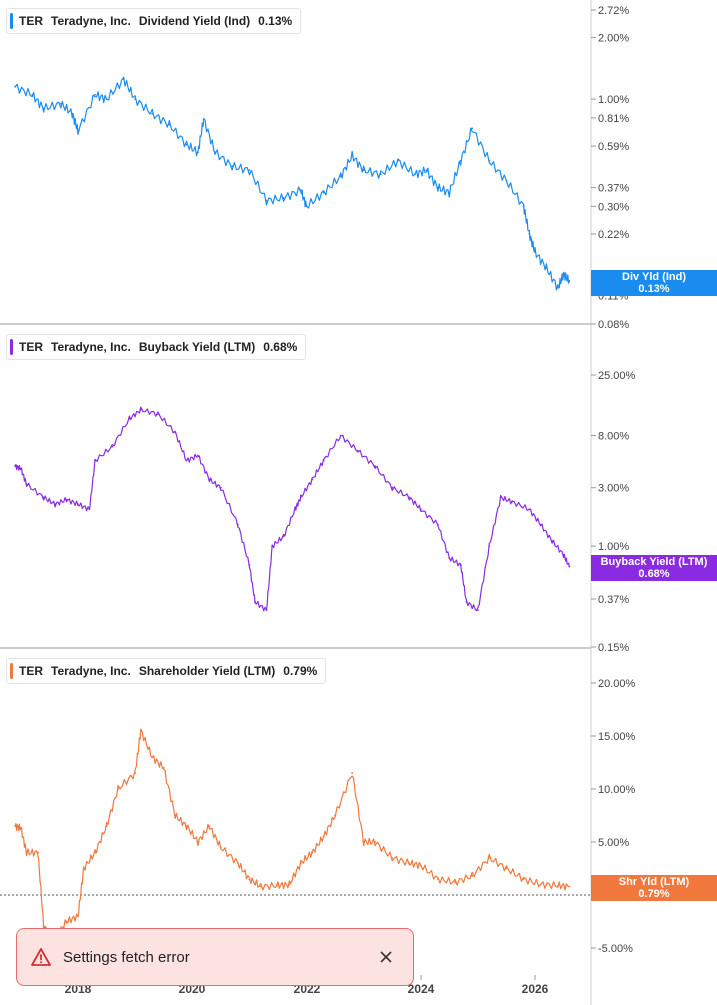 Image resolution: width=717 pixels, height=1005 pixels. Describe the element at coordinates (126, 957) in the screenshot. I see `toast-message: Settings fetch error` at that location.